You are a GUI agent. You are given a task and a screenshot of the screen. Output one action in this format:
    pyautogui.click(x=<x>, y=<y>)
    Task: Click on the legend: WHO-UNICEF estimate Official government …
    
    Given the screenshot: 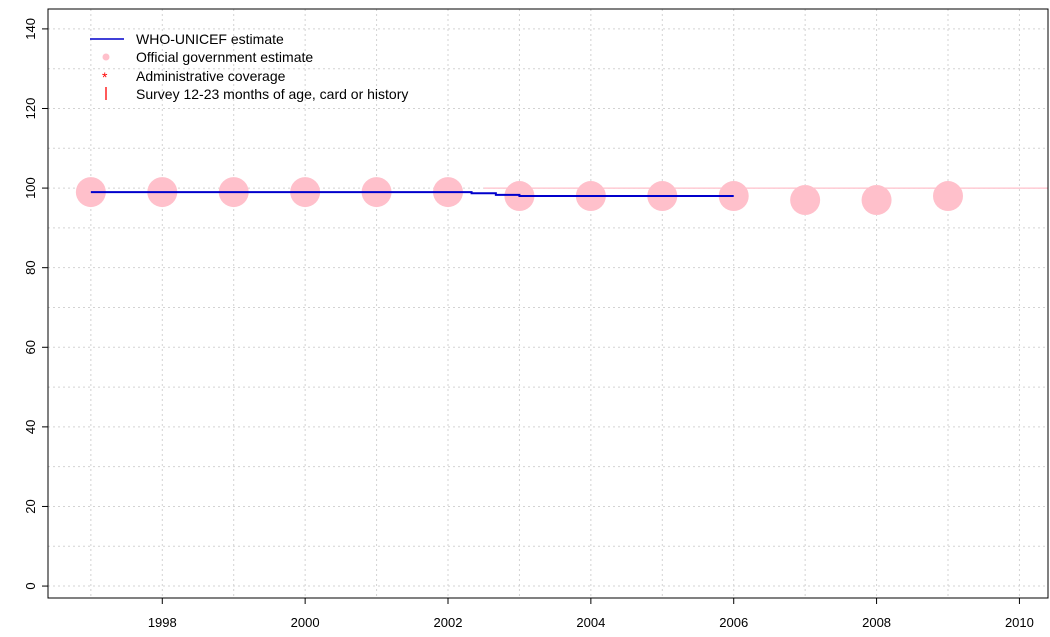 What is the action you would take?
    pyautogui.click(x=249, y=66)
    